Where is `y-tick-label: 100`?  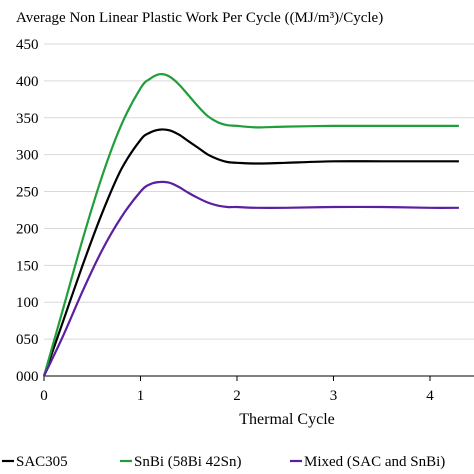
y-tick-label: 100 is located at coordinates (27, 303).